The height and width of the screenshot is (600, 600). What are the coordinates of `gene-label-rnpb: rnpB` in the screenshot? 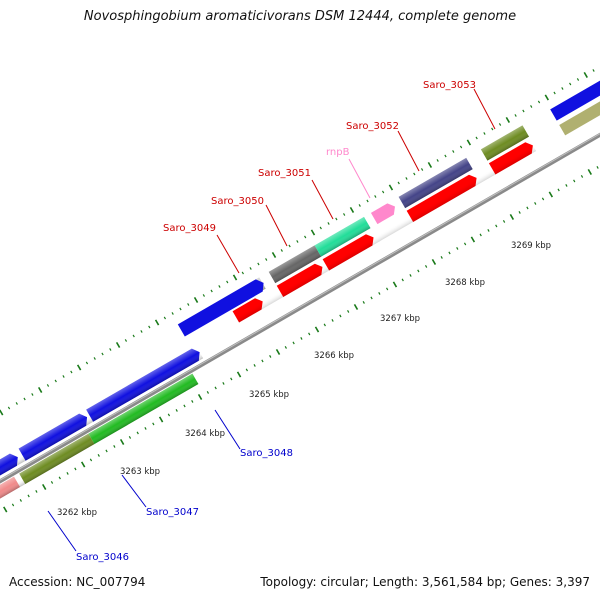 It's located at (338, 152).